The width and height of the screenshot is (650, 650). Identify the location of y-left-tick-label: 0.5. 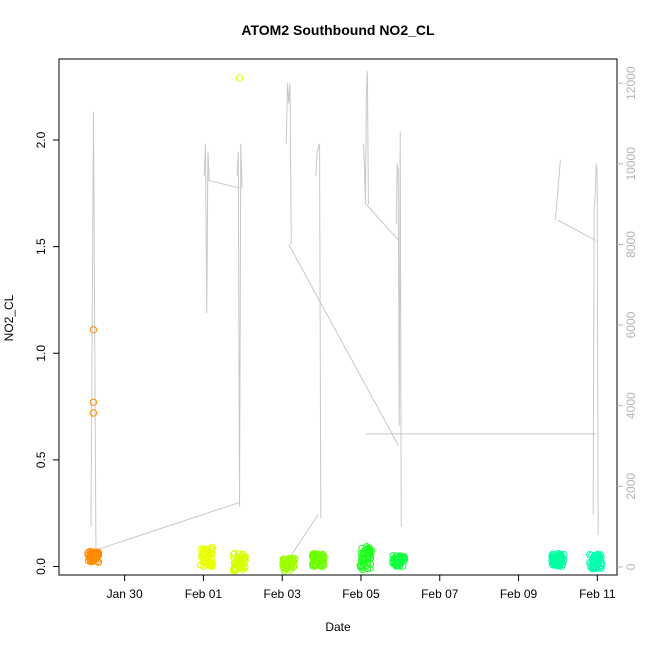
(41, 459).